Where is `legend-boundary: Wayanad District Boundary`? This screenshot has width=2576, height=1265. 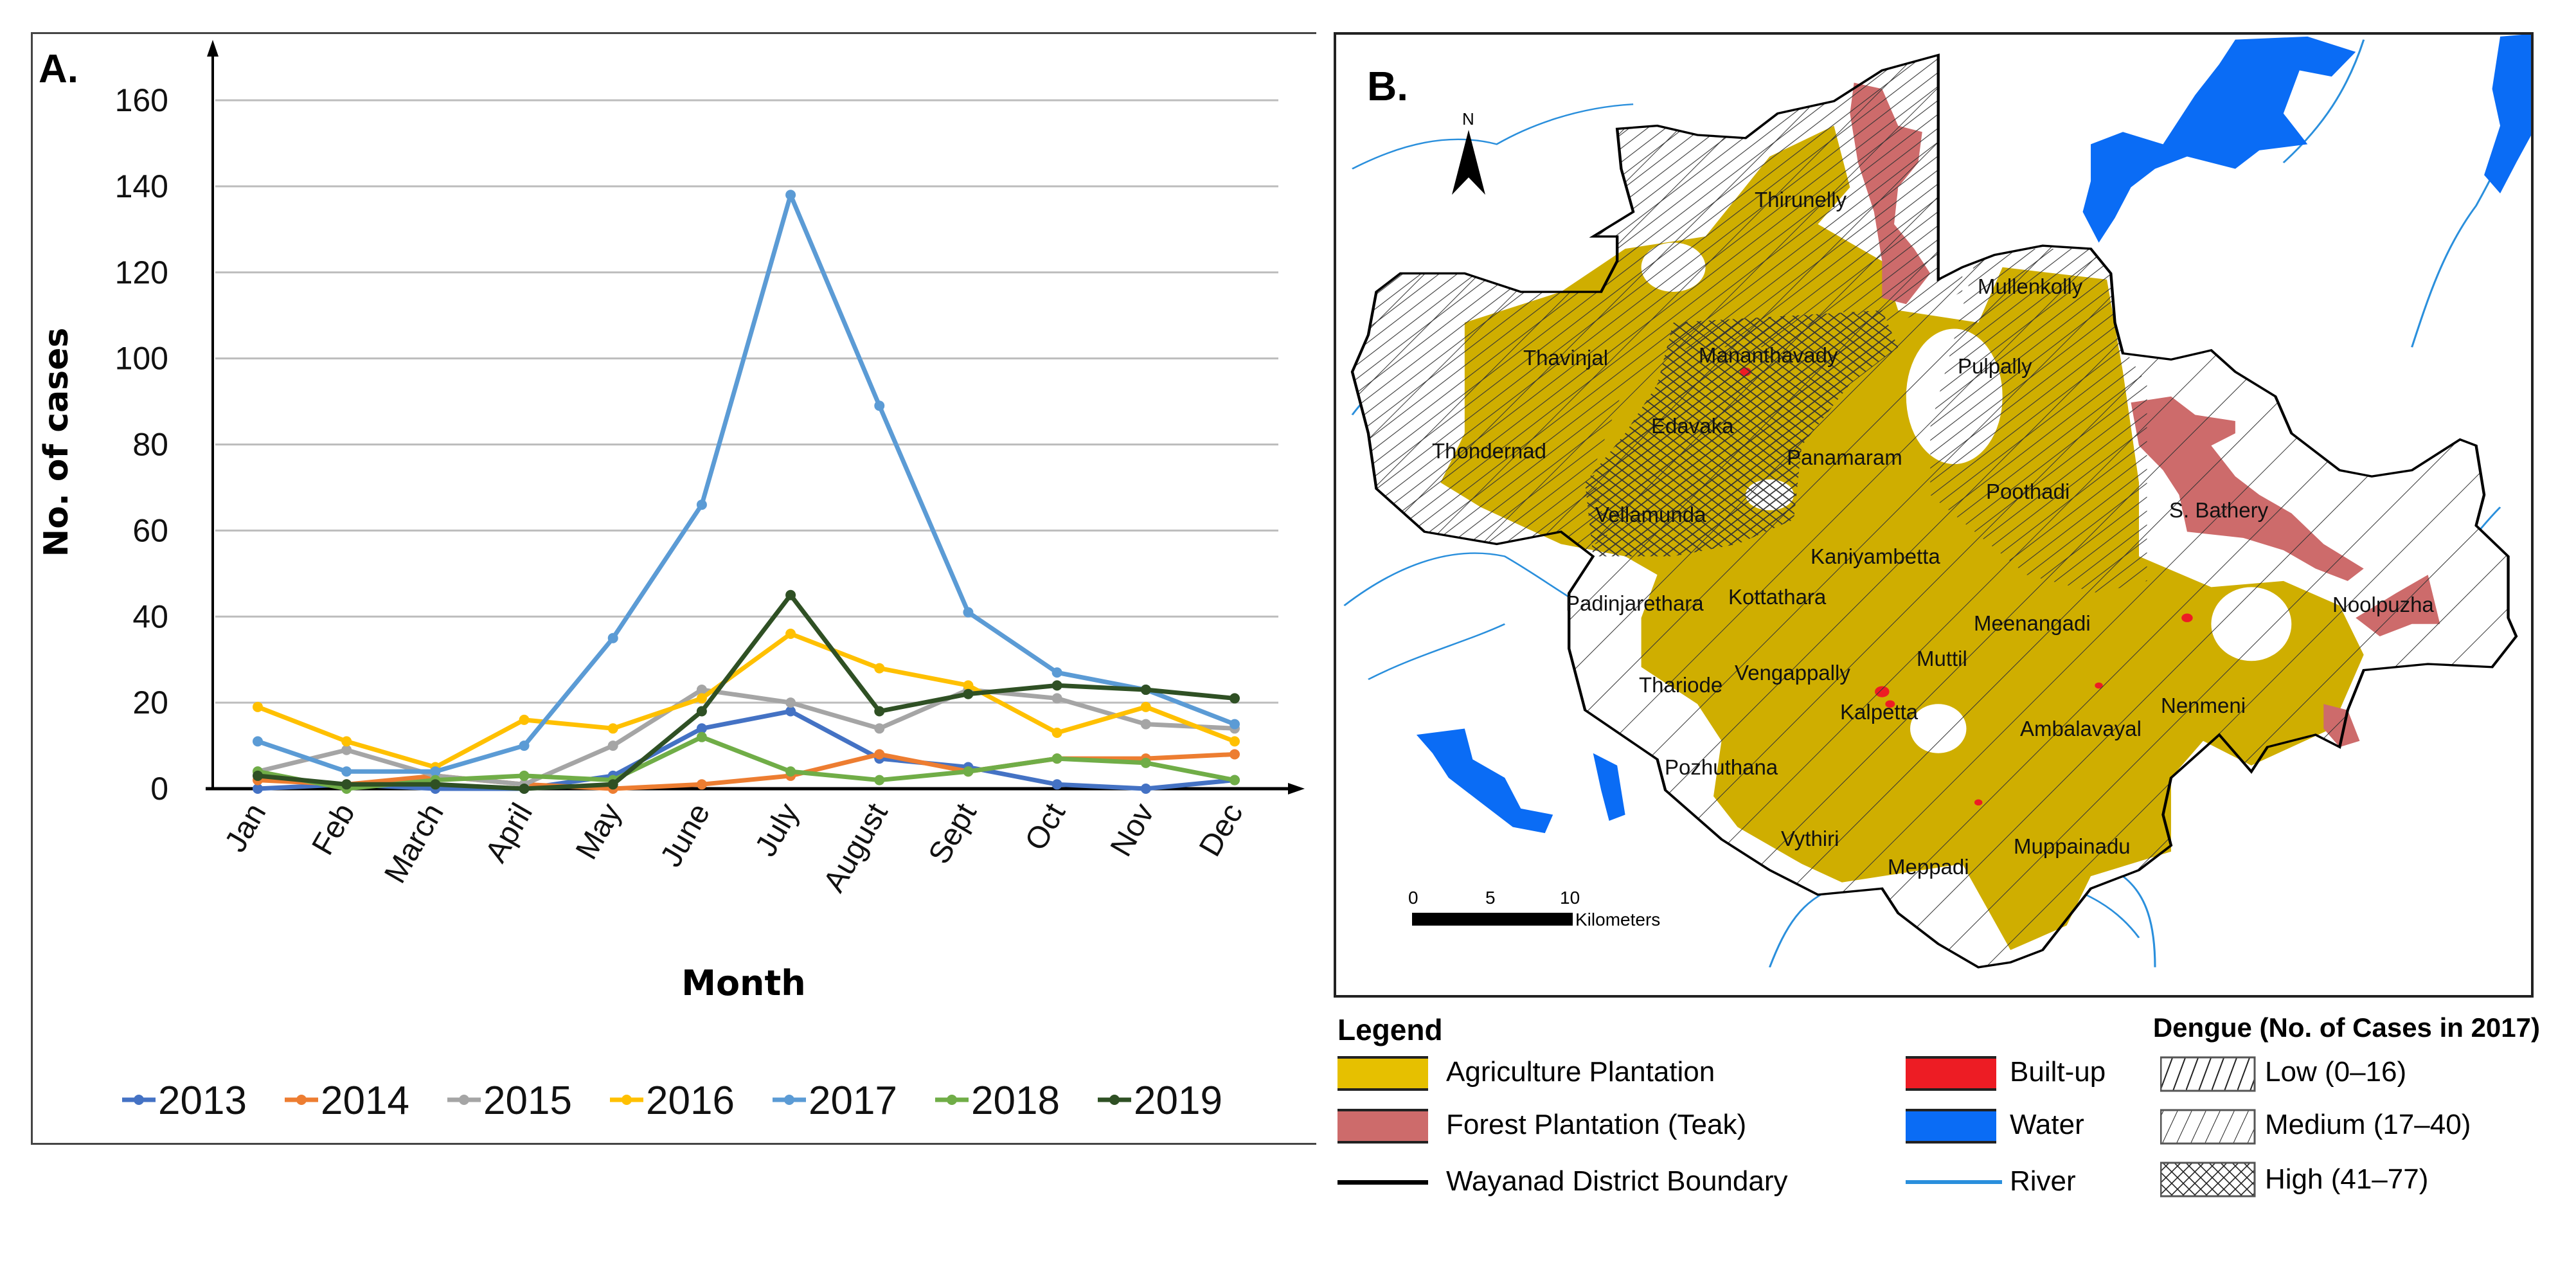 legend-boundary: Wayanad District Boundary is located at coordinates (1617, 1181).